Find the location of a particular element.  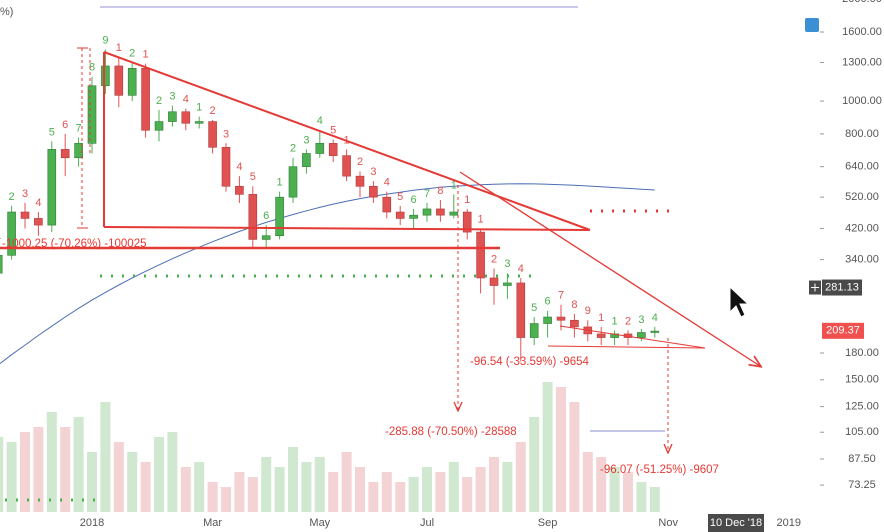

y-tick-label: 1600.00 is located at coordinates (862, 32).